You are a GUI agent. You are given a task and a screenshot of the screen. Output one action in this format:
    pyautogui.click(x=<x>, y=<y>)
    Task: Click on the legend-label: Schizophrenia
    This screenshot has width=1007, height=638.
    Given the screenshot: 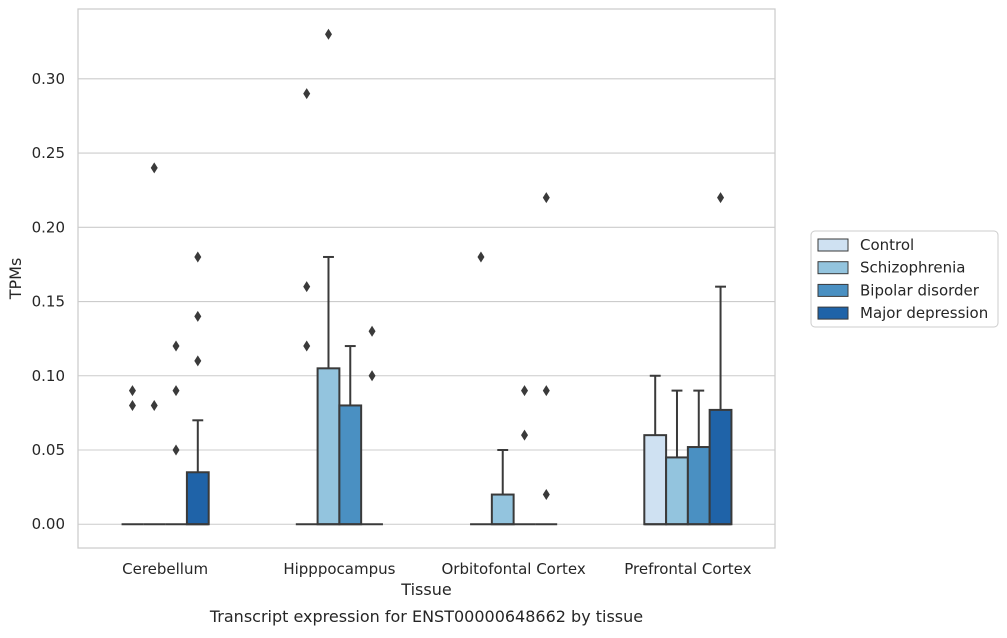 What is the action you would take?
    pyautogui.click(x=912, y=268)
    